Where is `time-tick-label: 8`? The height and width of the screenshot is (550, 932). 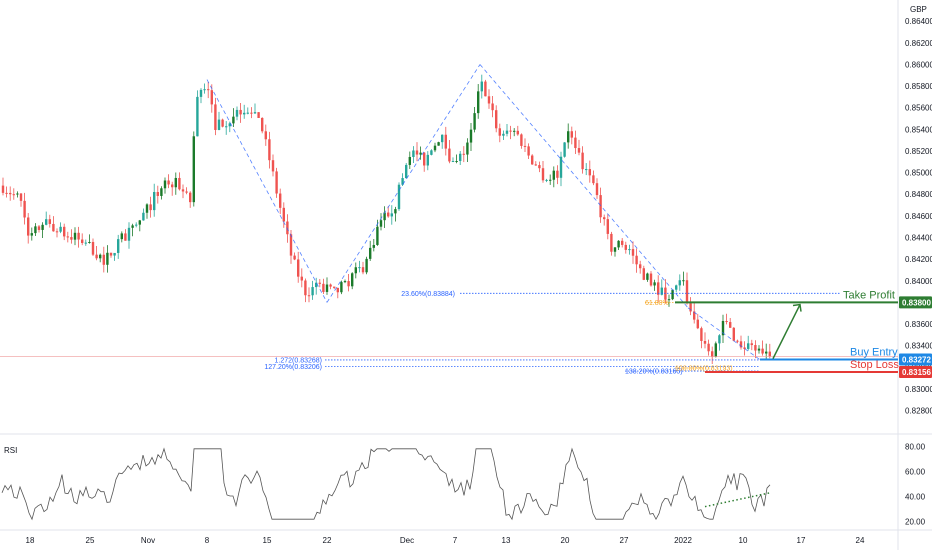 time-tick-label: 8 is located at coordinates (207, 540).